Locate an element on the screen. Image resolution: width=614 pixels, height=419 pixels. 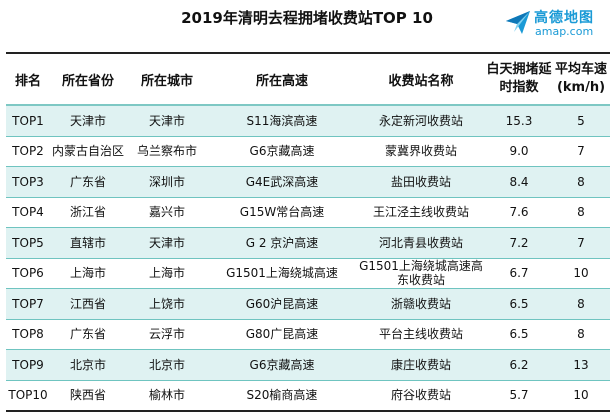
cell-rank: TOP10 is located at coordinates (28, 396).